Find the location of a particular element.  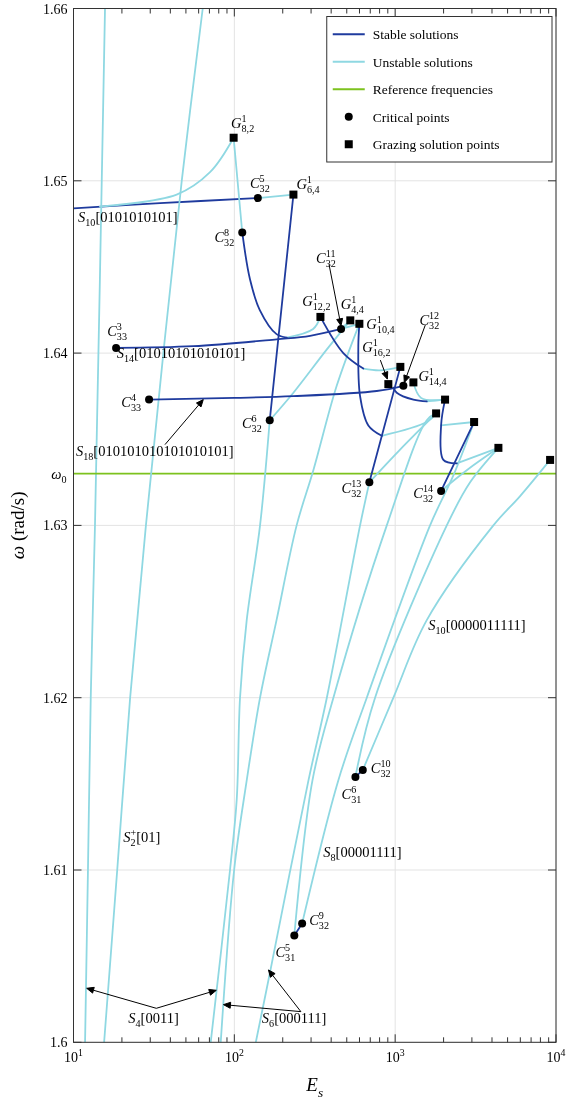

x-tick-label: 10$^{2}$ is located at coordinates (234, 1056).